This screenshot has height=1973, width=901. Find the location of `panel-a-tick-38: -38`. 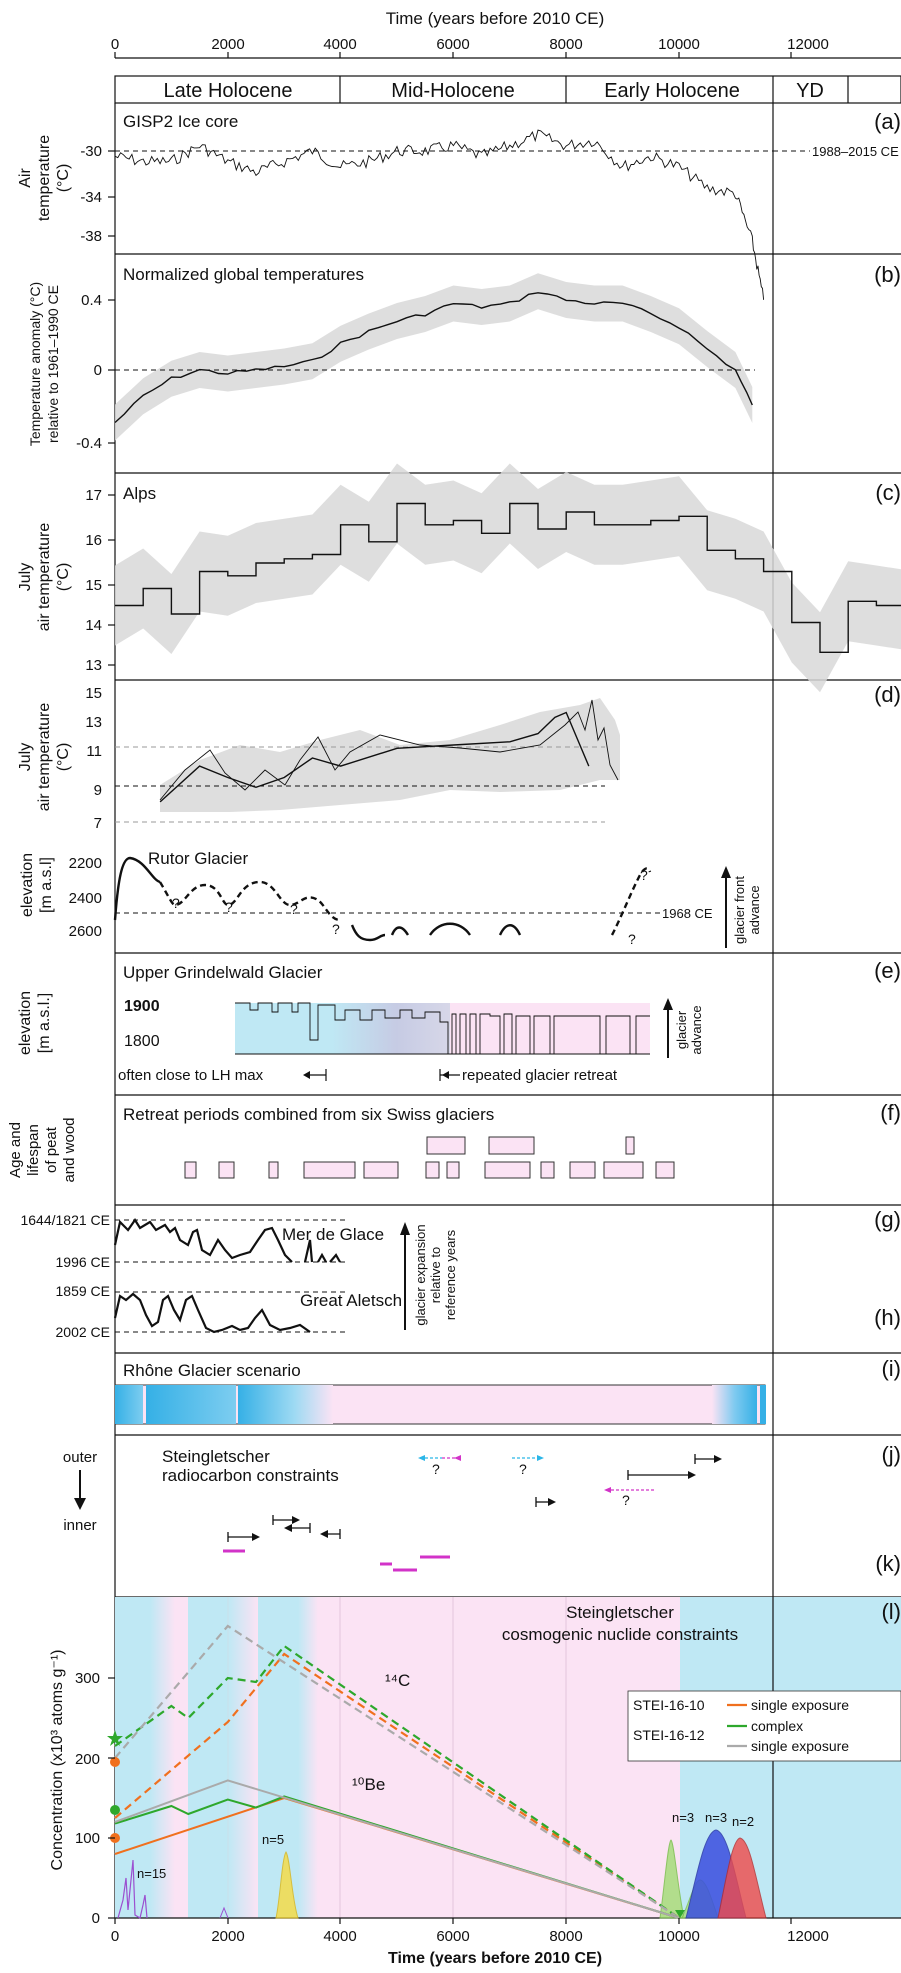

panel-a-tick-38: -38 is located at coordinates (91, 236).